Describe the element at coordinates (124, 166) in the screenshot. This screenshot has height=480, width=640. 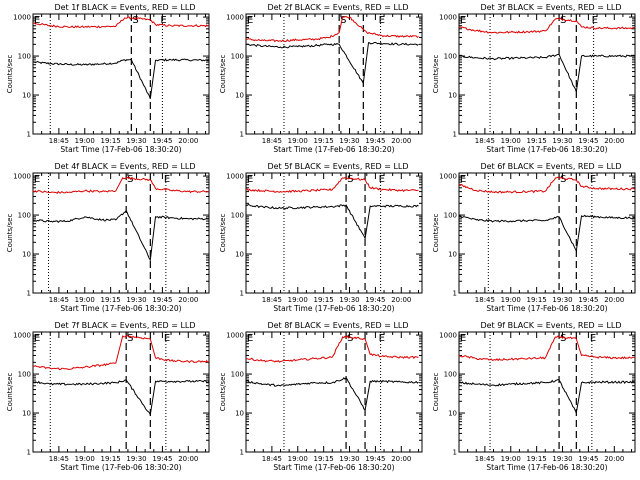
I see `panel-title: Det 4f BLACK = Events, RED = LLD` at that location.